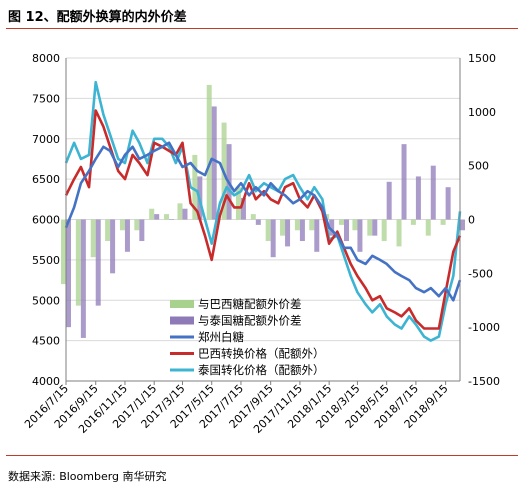 This screenshot has width=524, height=500. I want to click on source-rule, so click(262, 455).